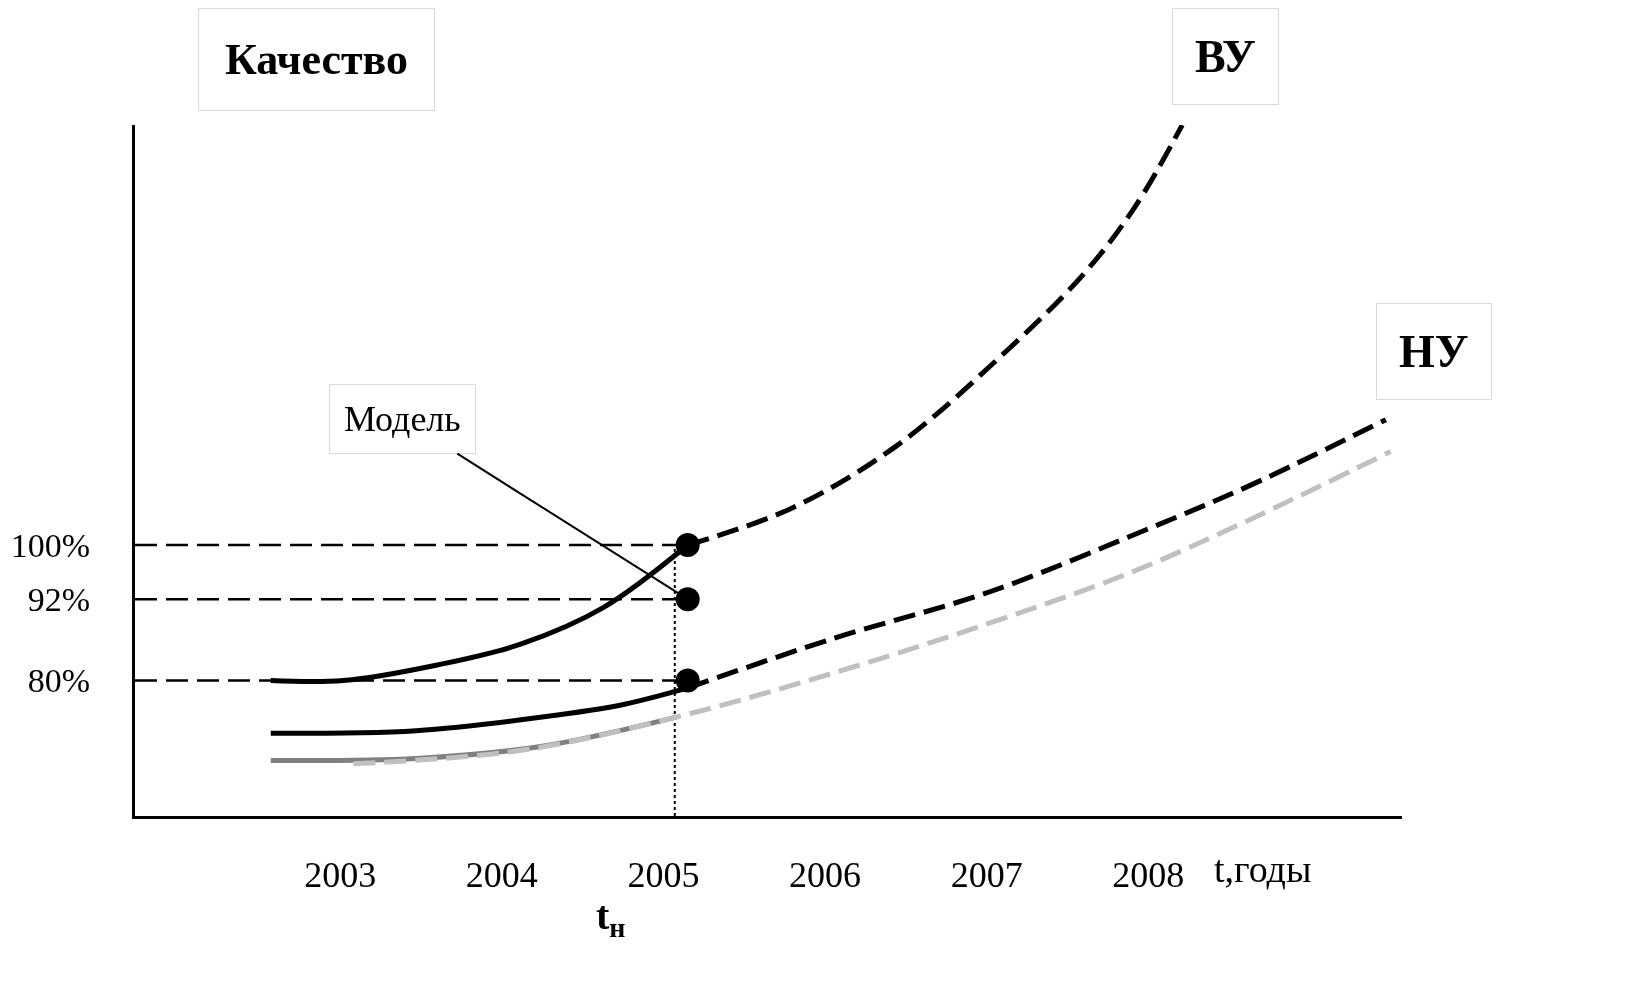 This screenshot has width=1634, height=995. What do you see at coordinates (340, 875) in the screenshot?
I see `x-tick-label: 2003` at bounding box center [340, 875].